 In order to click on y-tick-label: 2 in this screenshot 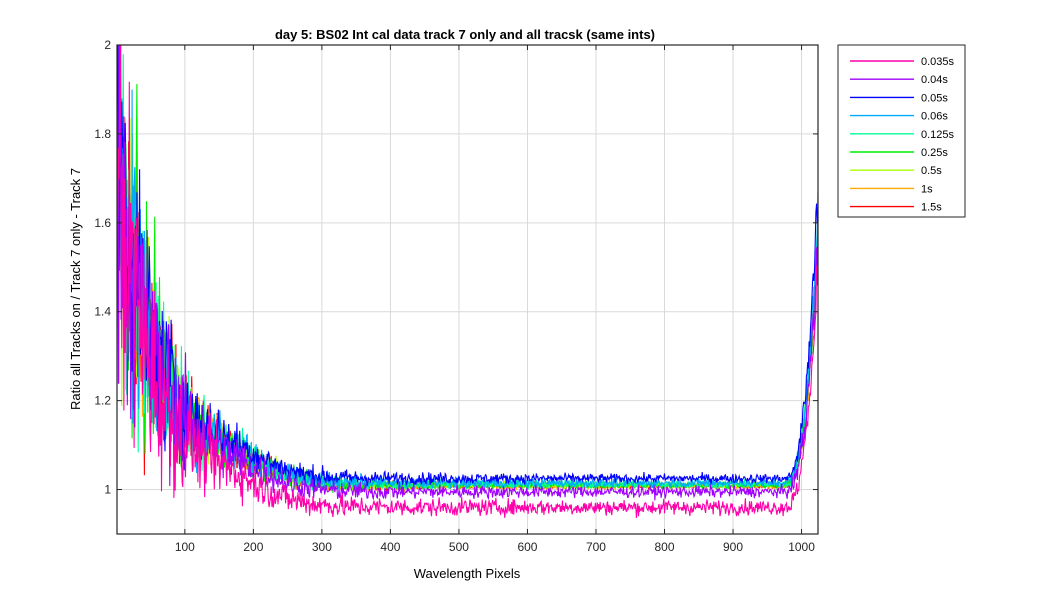, I will do `click(107, 45)`.